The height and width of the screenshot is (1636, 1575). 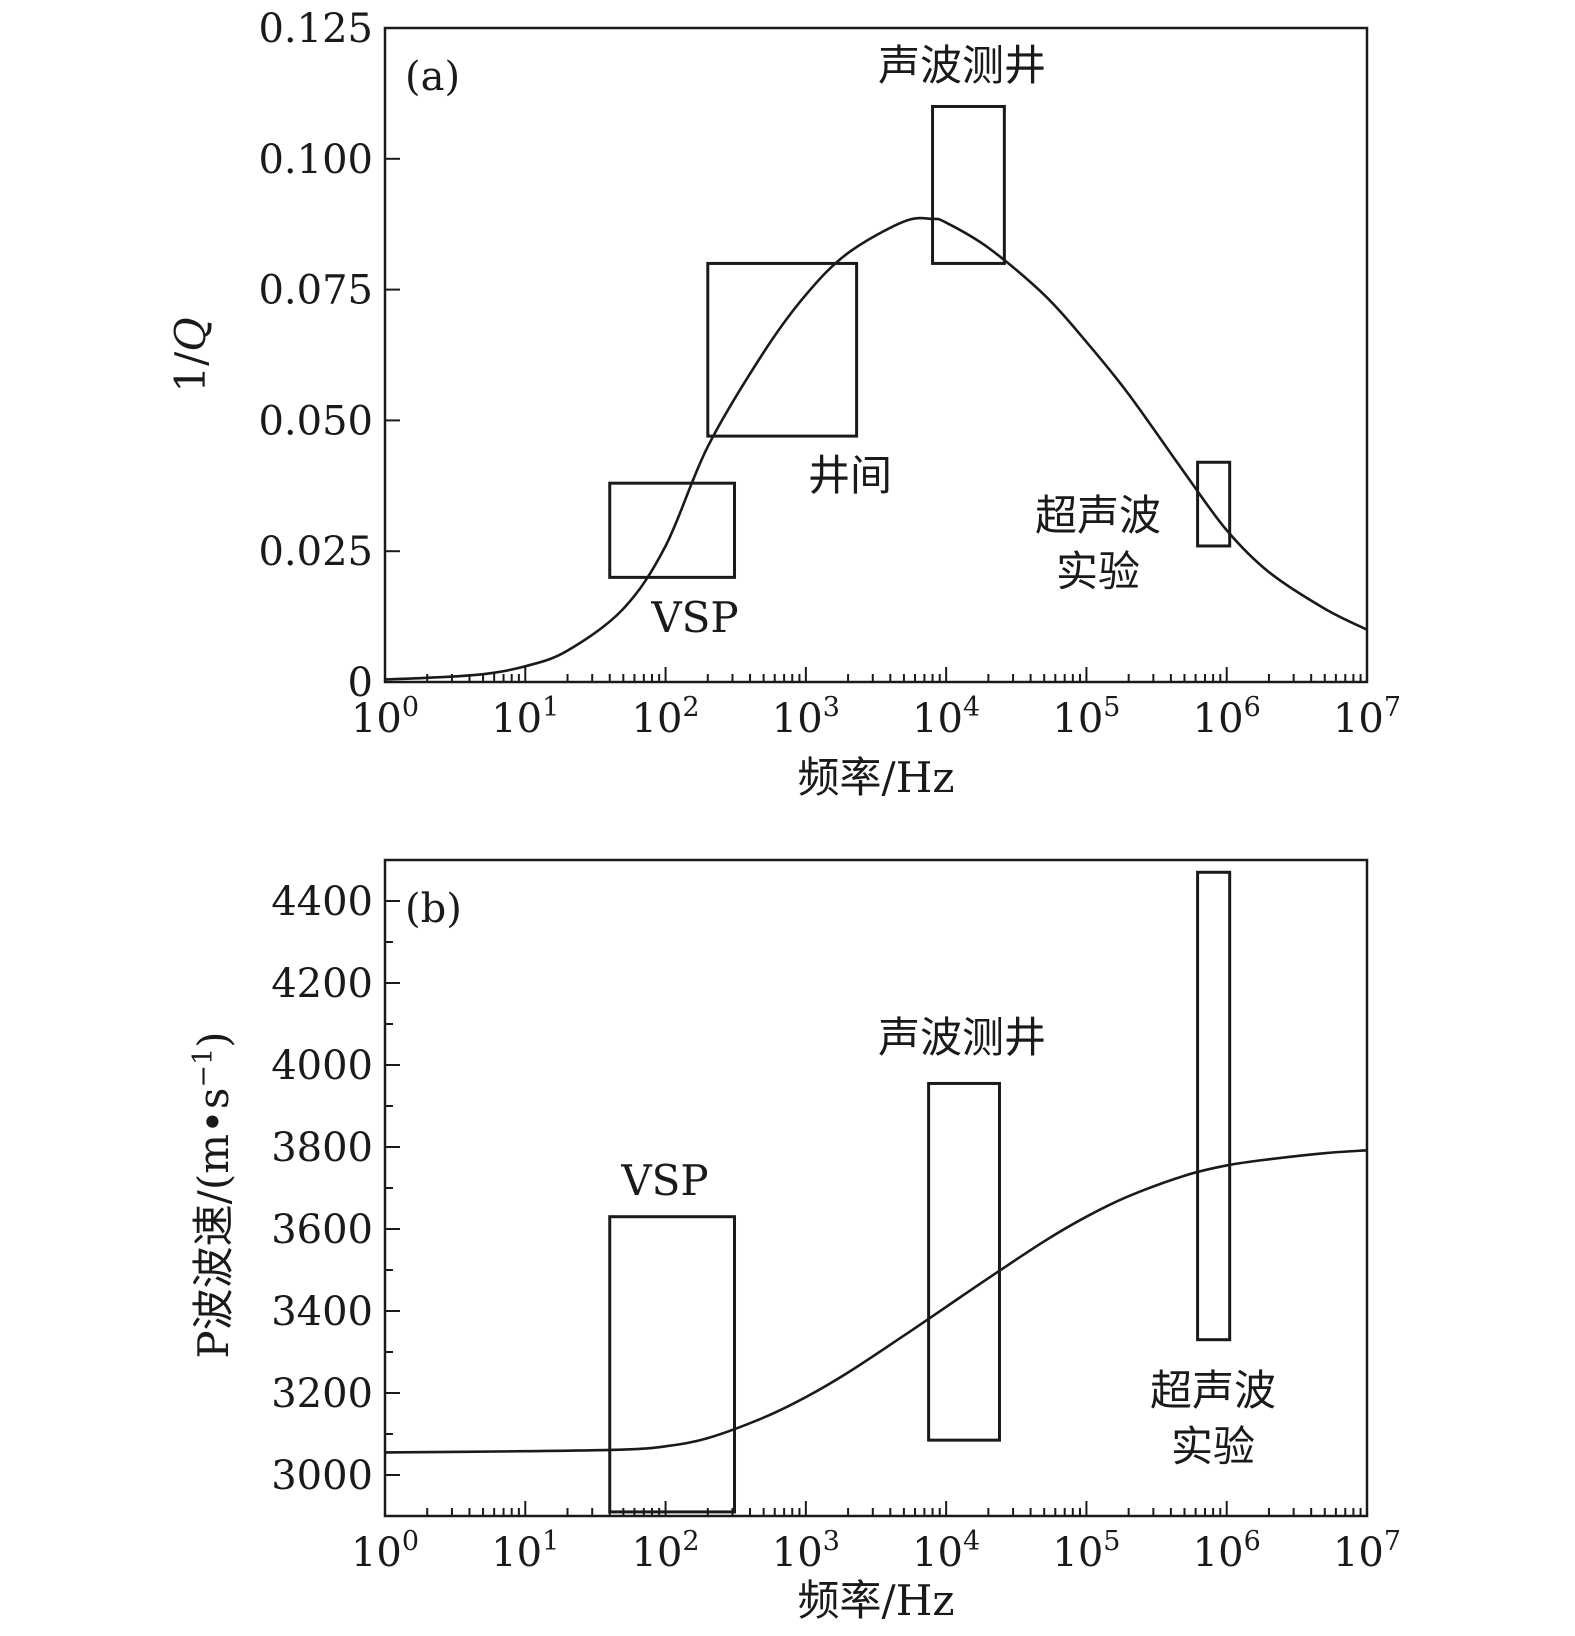 I want to click on y-tick-label: 0.100, so click(x=315, y=160).